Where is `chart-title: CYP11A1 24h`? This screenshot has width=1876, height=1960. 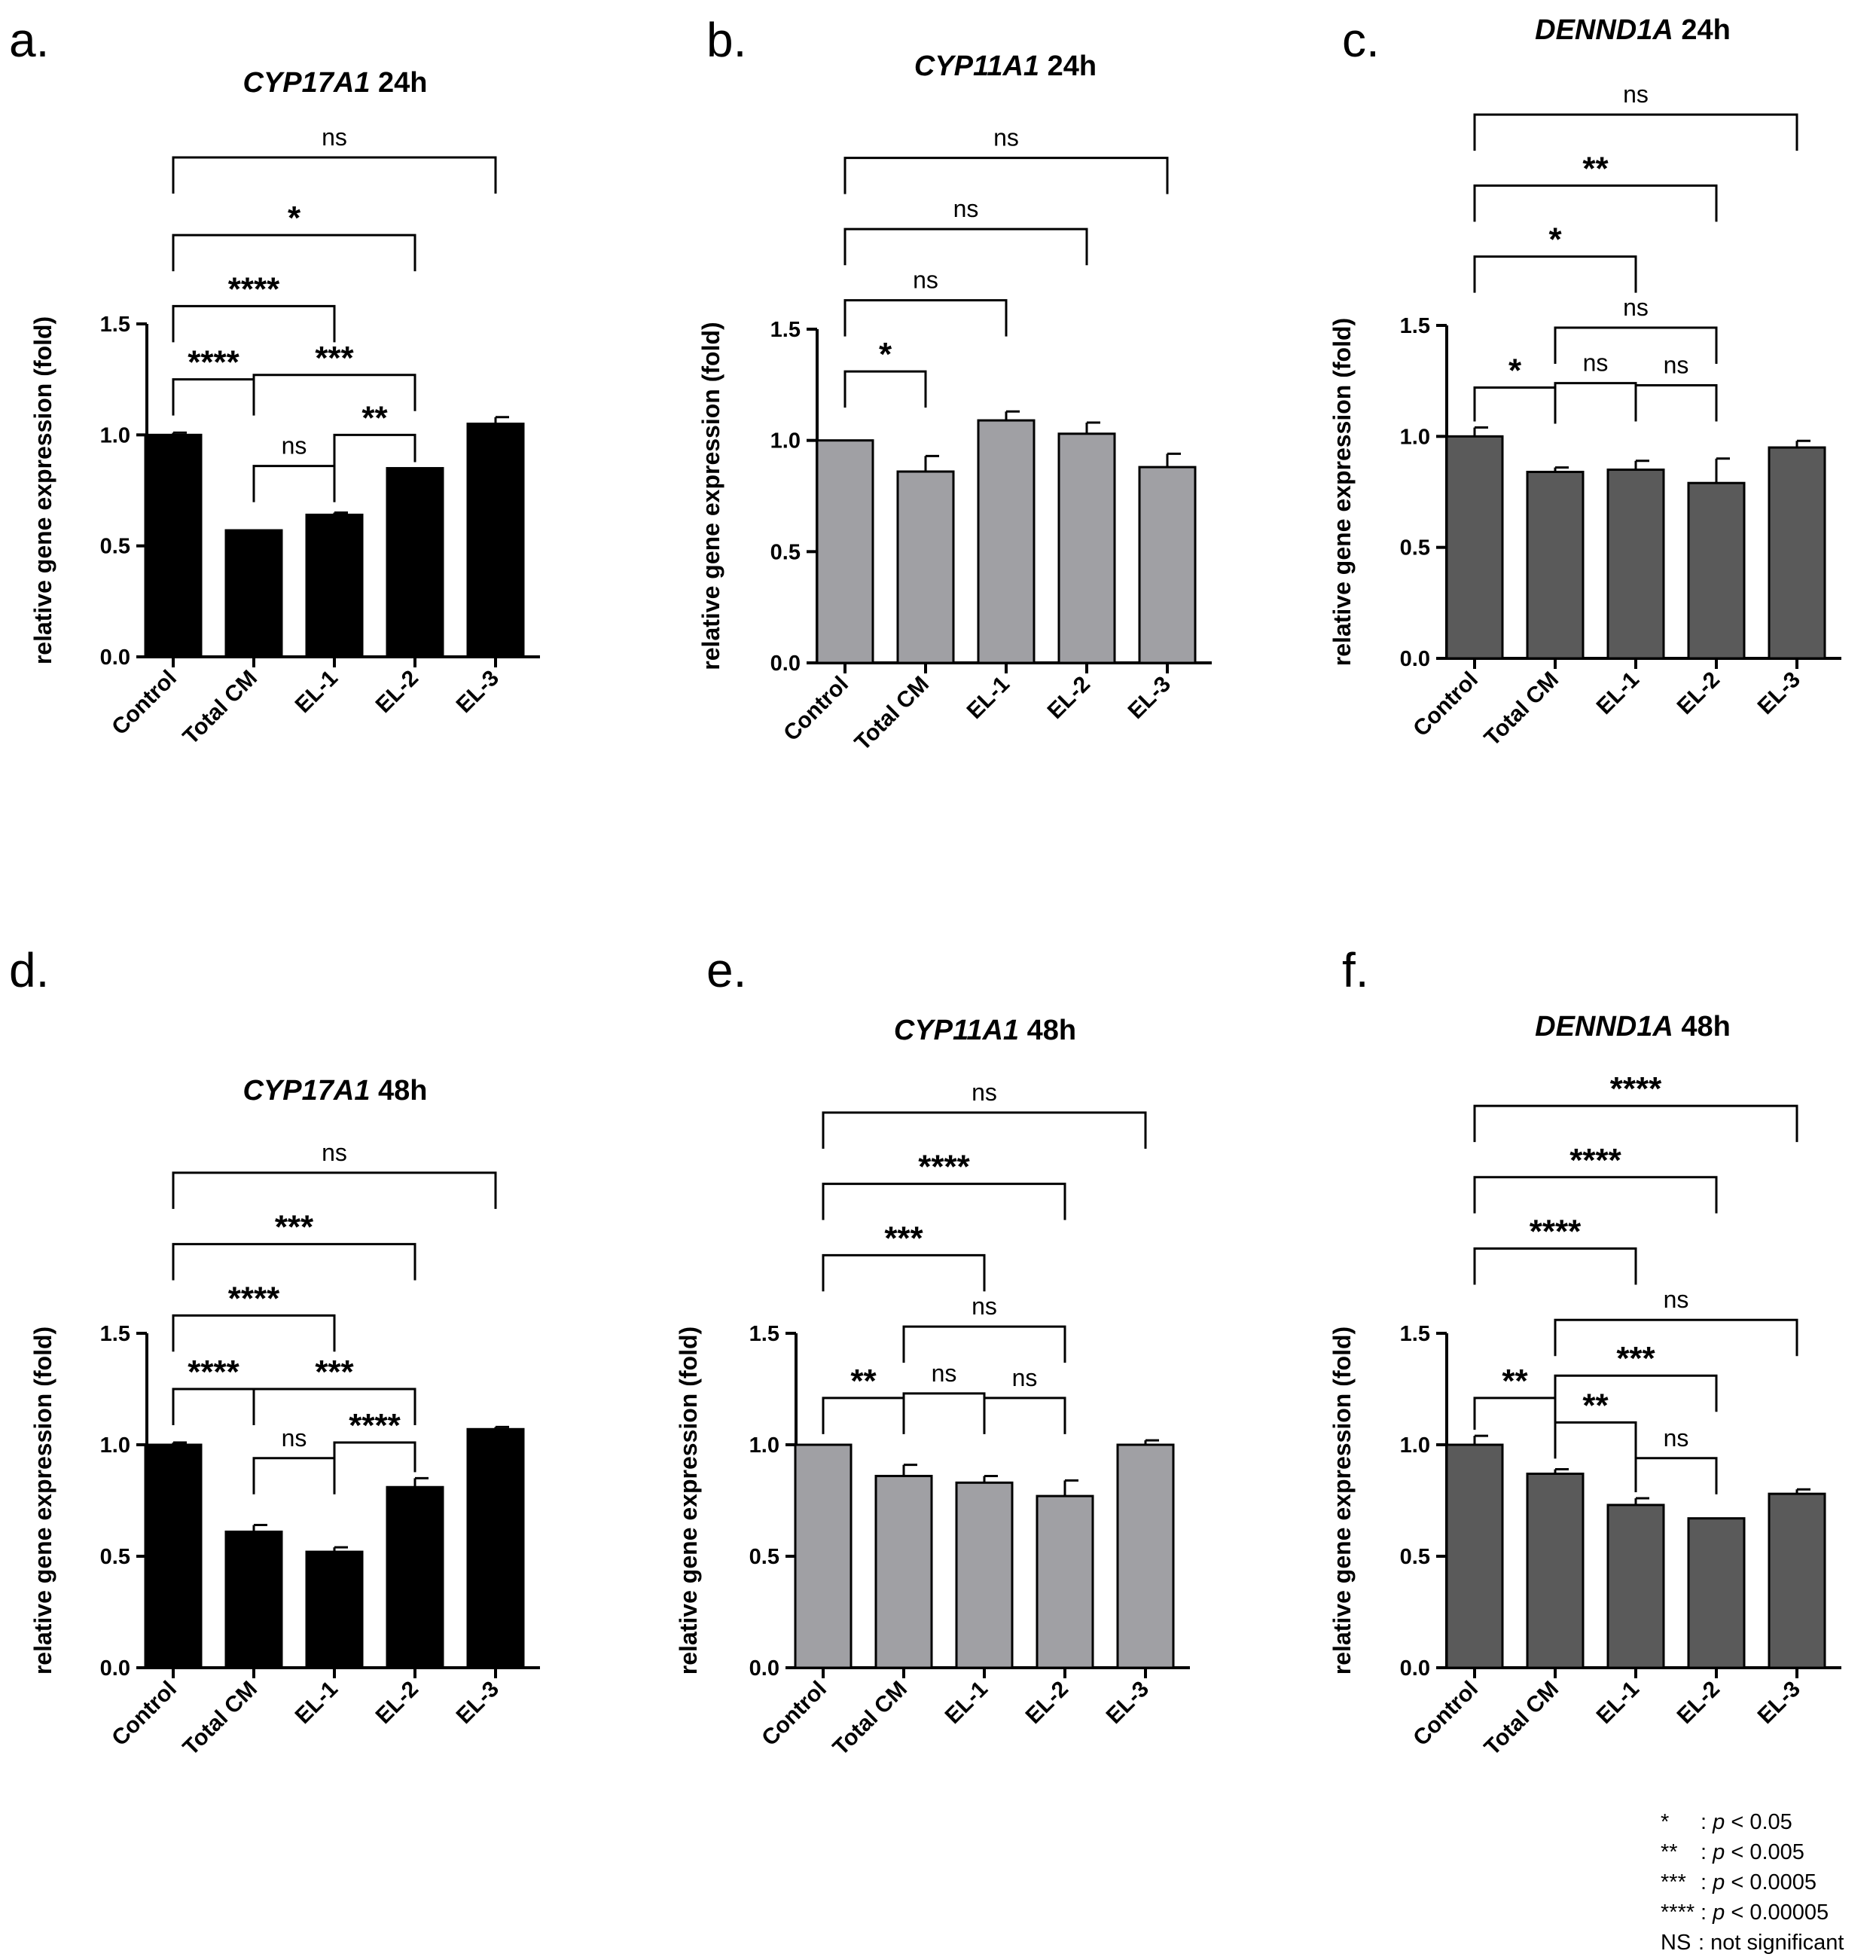 chart-title: CYP11A1 24h is located at coordinates (1005, 66).